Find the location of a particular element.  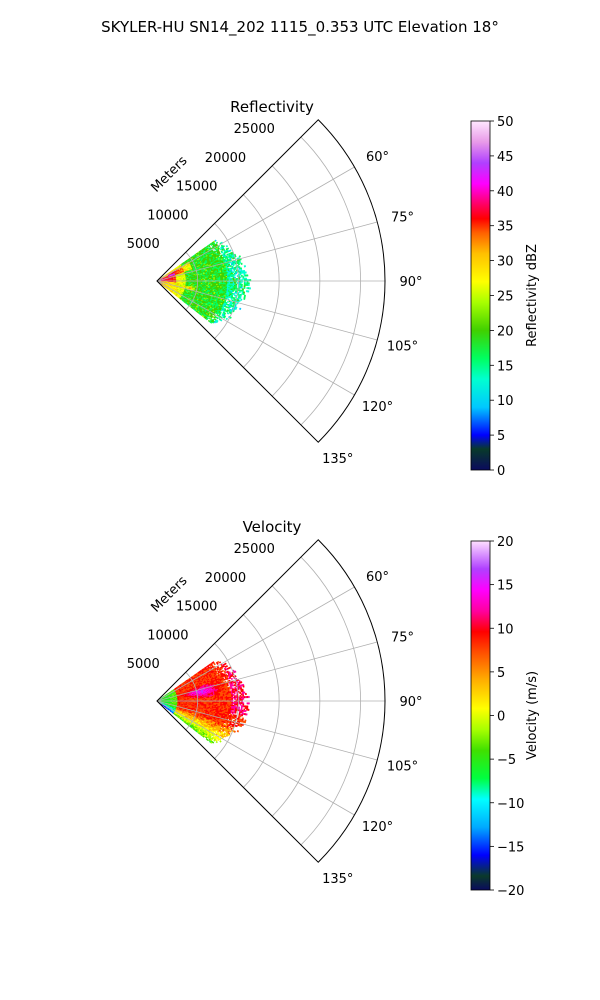

azimuth-tick-label: 105° is located at coordinates (402, 347).